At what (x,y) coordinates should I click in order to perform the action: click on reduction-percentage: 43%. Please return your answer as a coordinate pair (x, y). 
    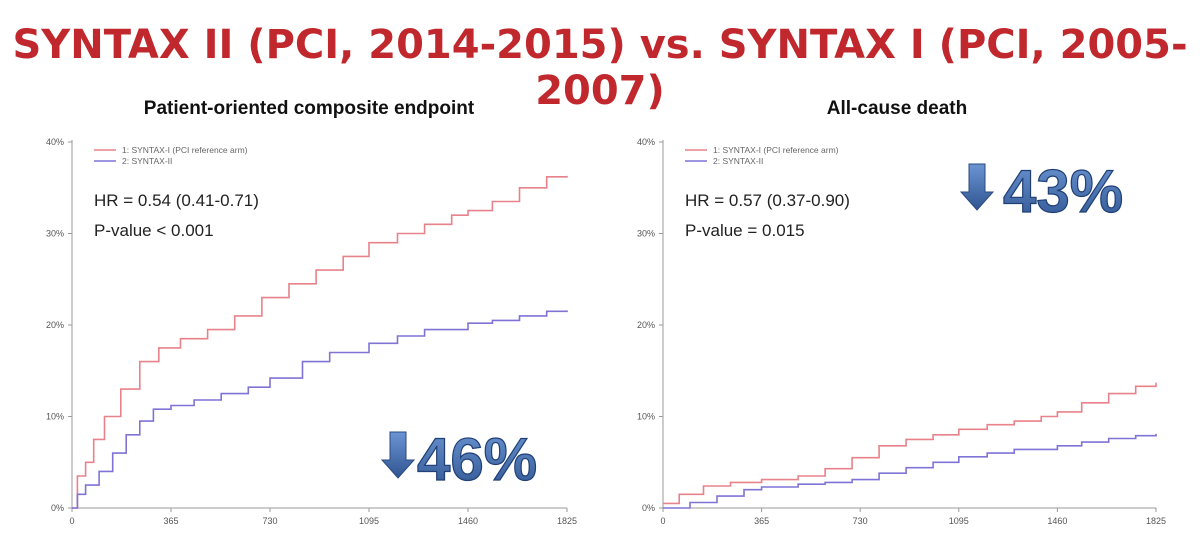
    Looking at the image, I should click on (1063, 191).